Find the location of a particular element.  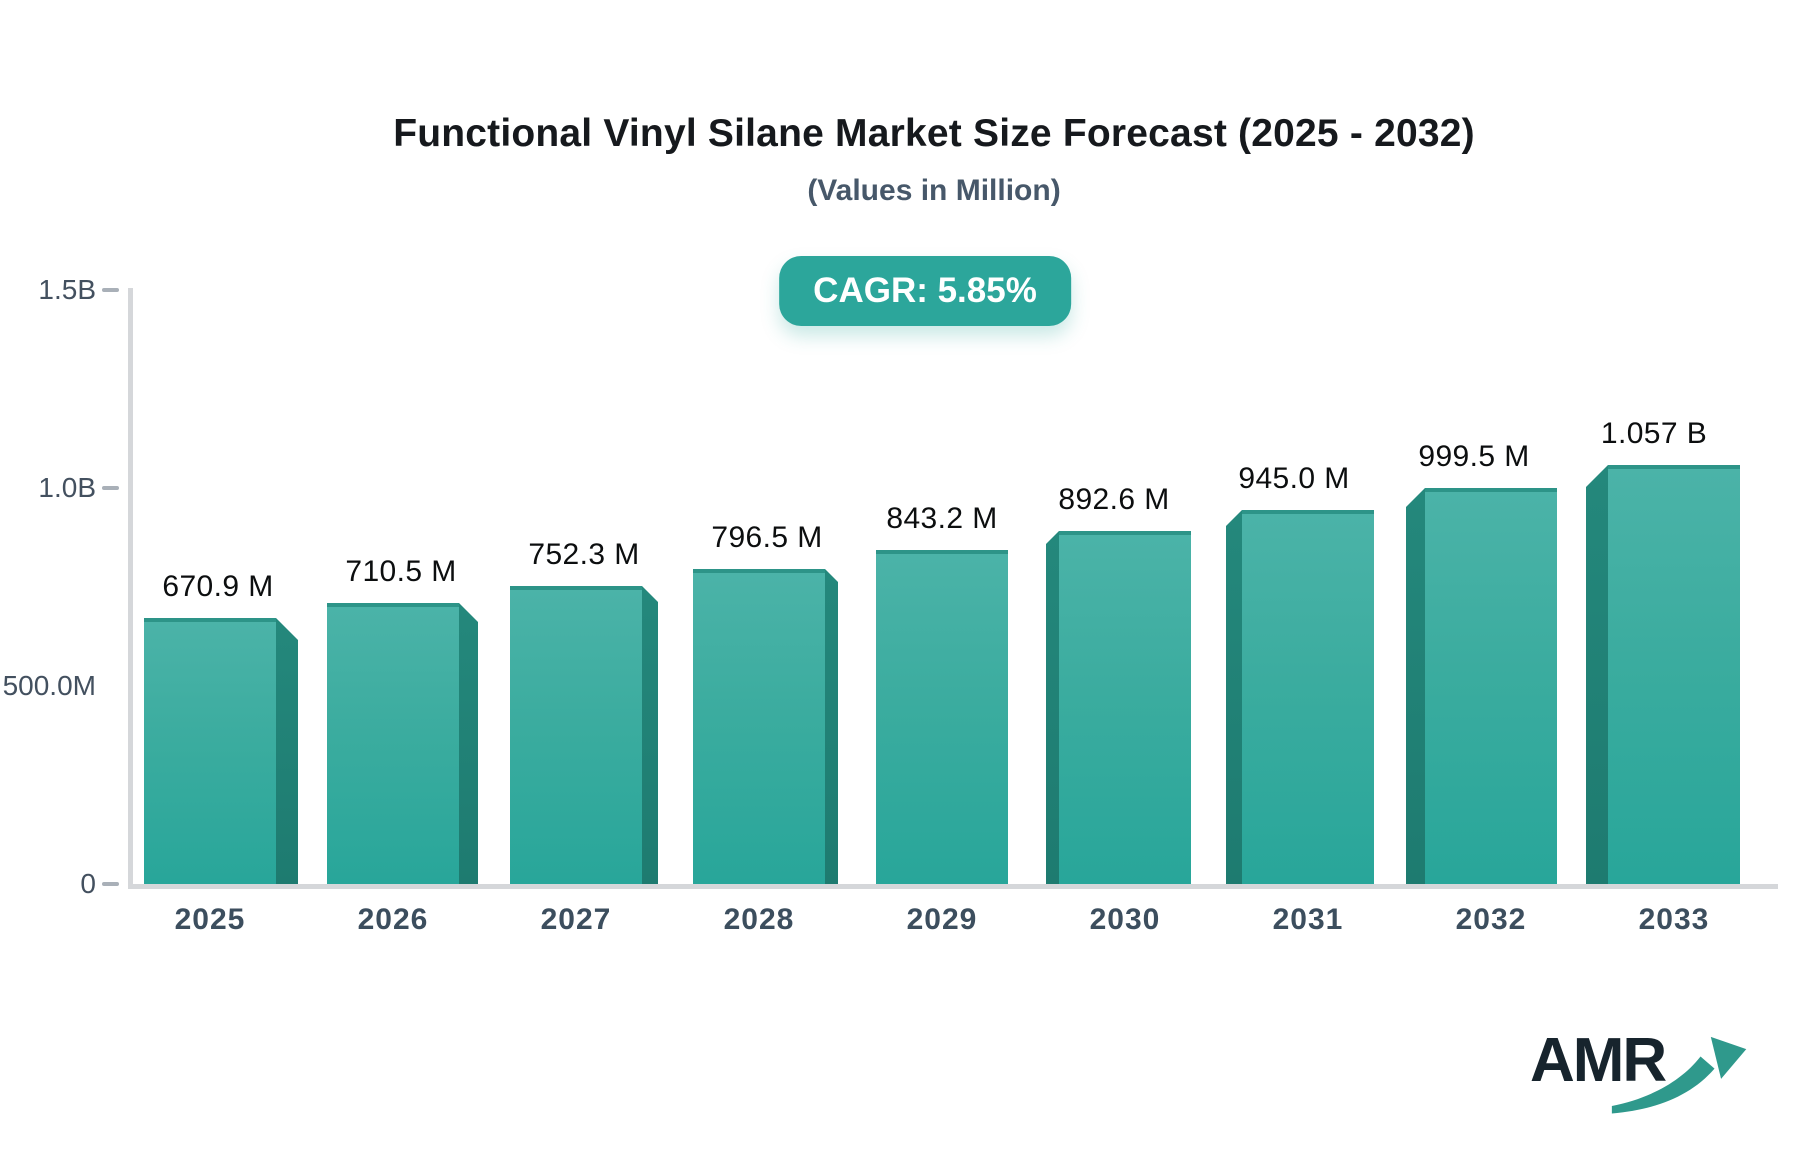

bar-2026 is located at coordinates (393, 743).